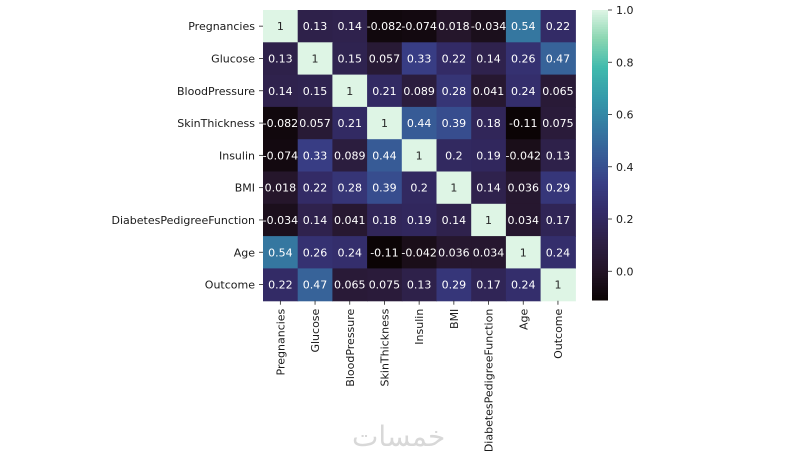 Image resolution: width=806 pixels, height=464 pixels. I want to click on cell-value-label: 0.13, so click(315, 26).